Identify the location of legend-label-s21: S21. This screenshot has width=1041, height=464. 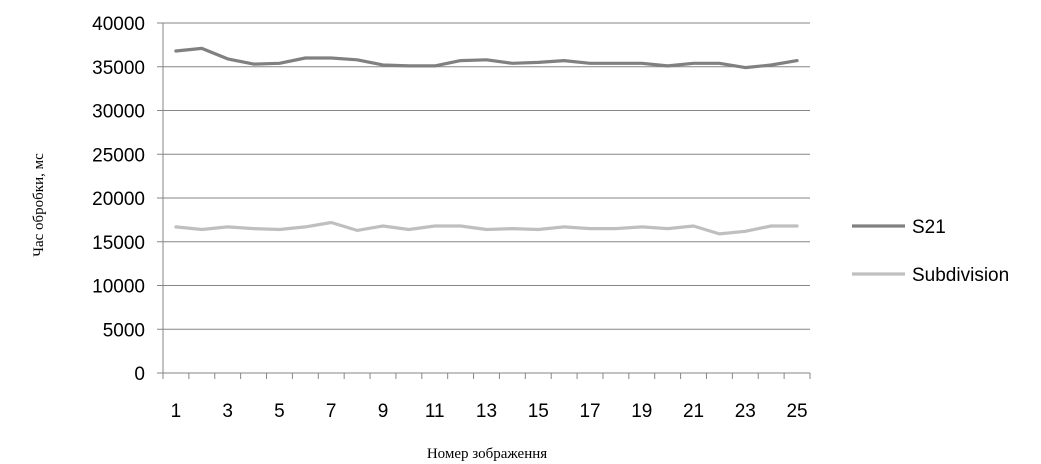
(929, 227).